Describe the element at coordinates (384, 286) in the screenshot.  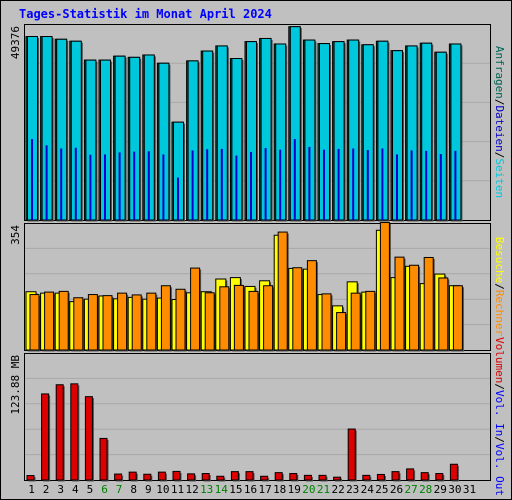
I see `bar-rechner-day-25-face` at that location.